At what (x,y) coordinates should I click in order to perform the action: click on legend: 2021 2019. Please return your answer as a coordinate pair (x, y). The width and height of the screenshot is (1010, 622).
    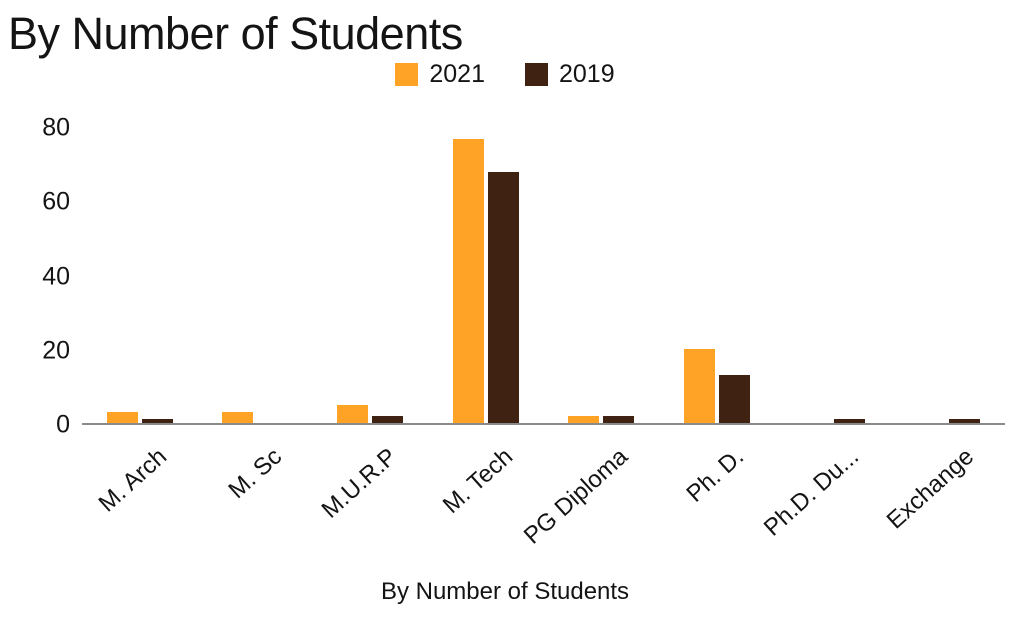
    Looking at the image, I should click on (505, 74).